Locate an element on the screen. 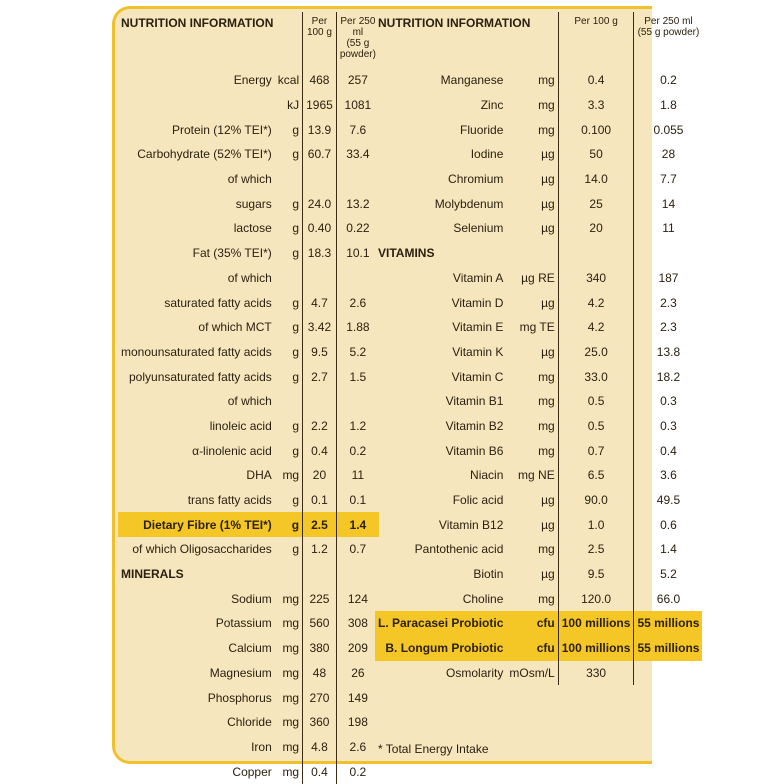 The width and height of the screenshot is (768, 784). per100-value: 0.5 is located at coordinates (595, 426).